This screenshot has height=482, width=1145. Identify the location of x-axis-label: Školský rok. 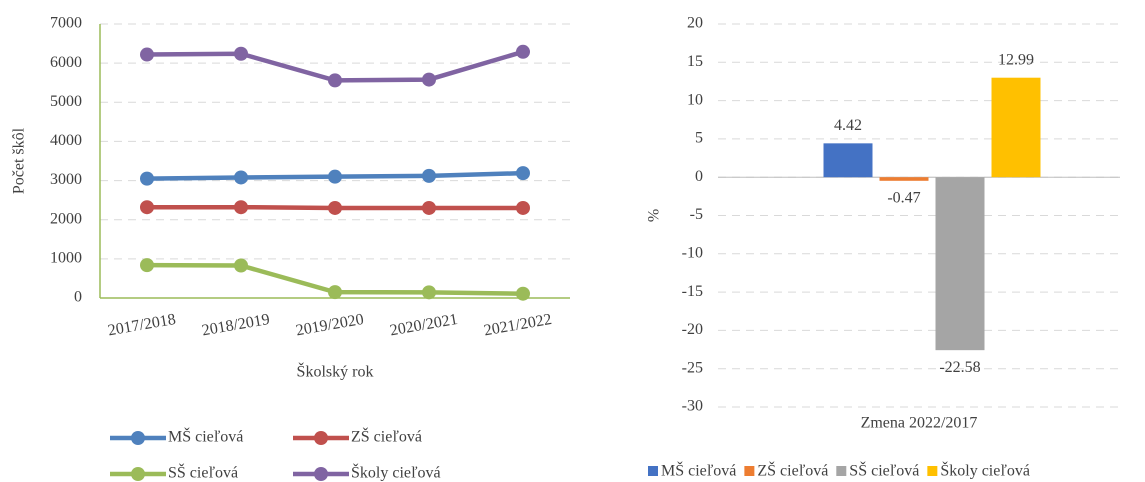
(335, 371).